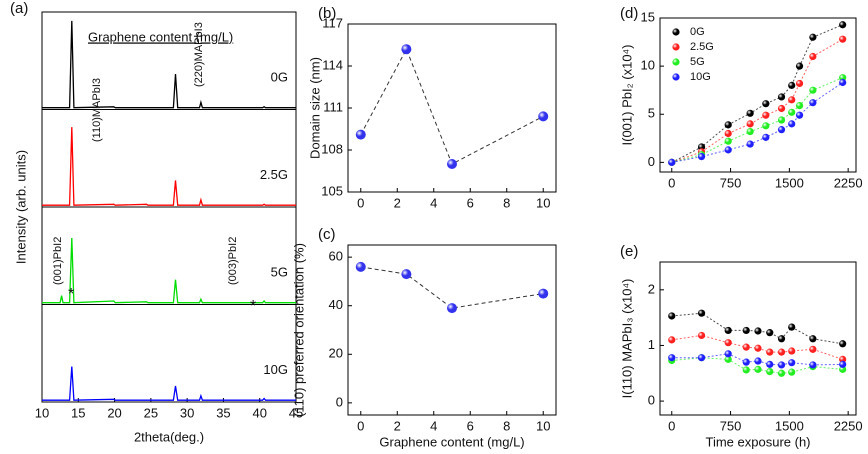 The image size is (868, 454). Describe the element at coordinates (97, 110) in the screenshot. I see `annotation: (110)MAPbI3` at that location.